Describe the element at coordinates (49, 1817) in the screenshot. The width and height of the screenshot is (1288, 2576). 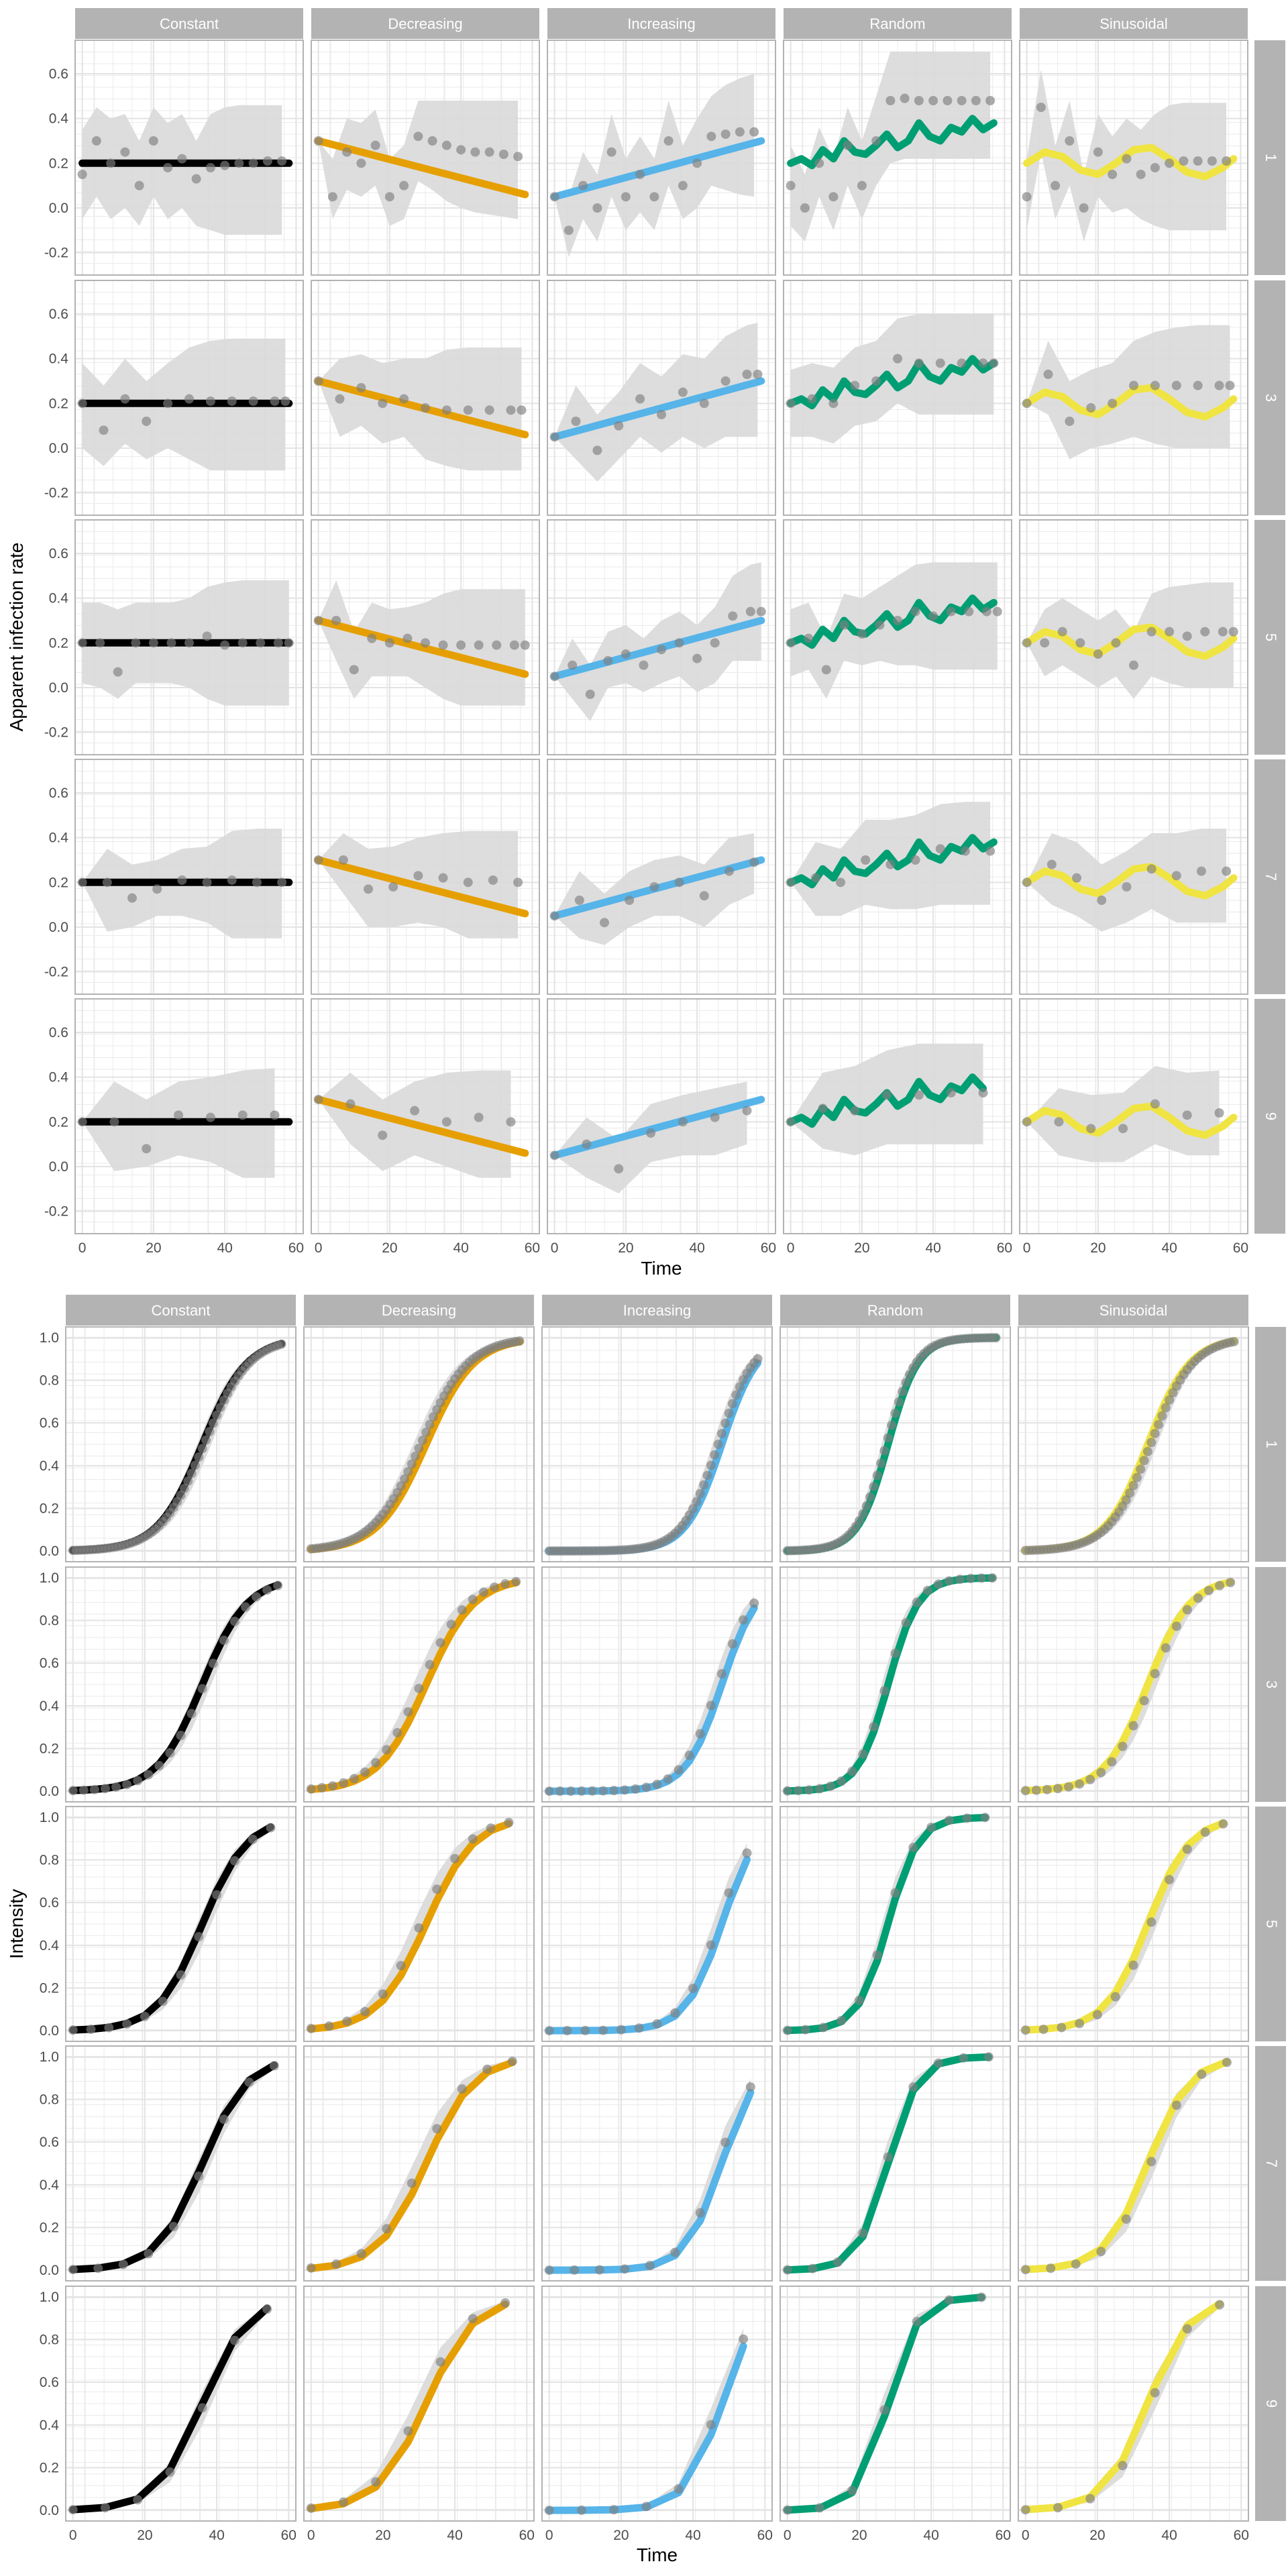
I see `y-tick-label: 1.0` at that location.